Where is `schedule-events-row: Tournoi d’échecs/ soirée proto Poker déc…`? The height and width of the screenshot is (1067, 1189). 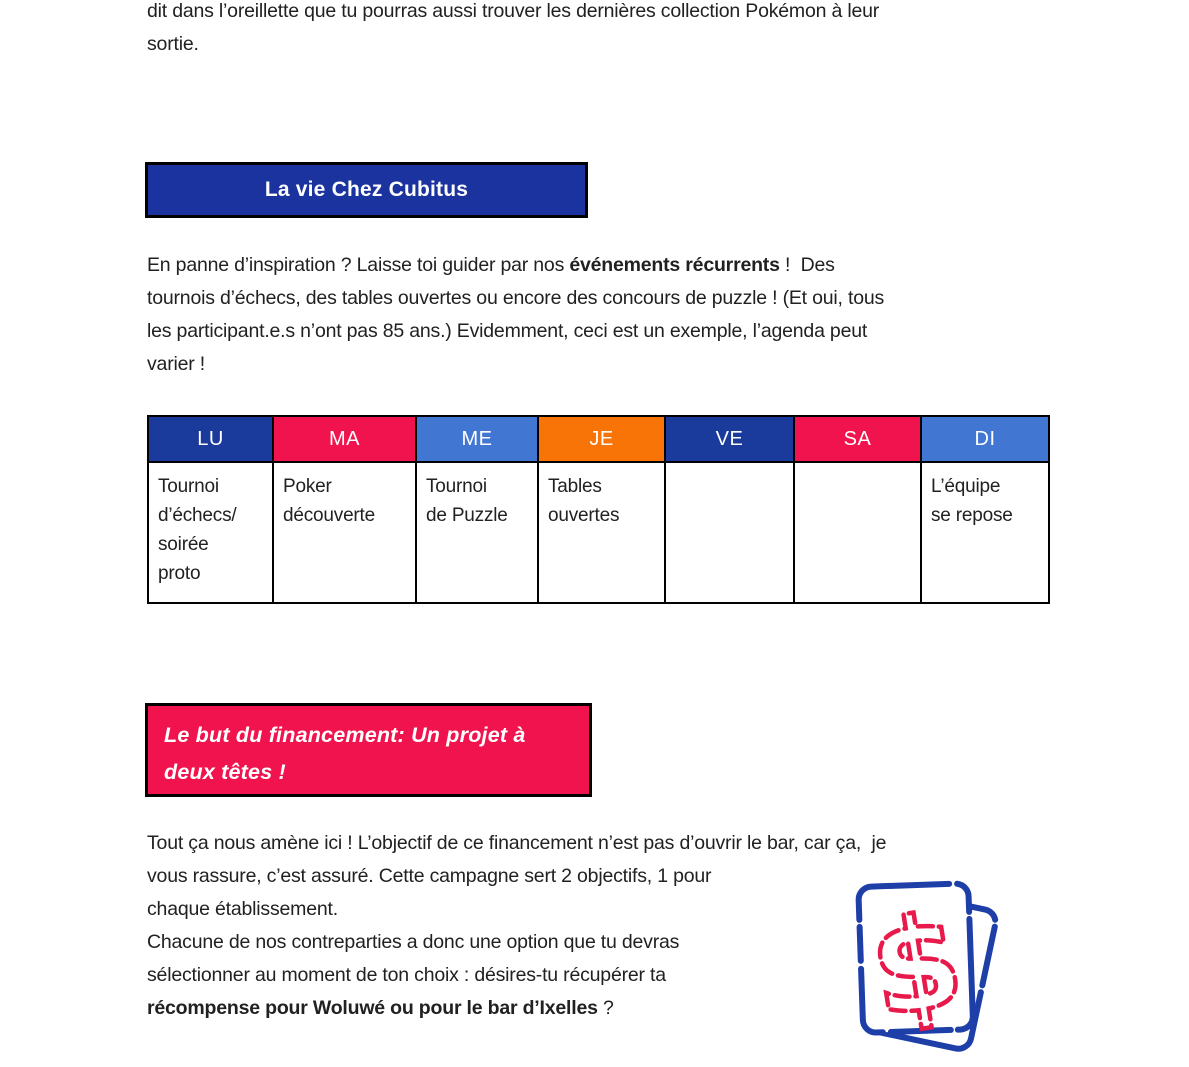
schedule-events-row: Tournoi d’échecs/ soirée proto Poker déc… is located at coordinates (598, 532).